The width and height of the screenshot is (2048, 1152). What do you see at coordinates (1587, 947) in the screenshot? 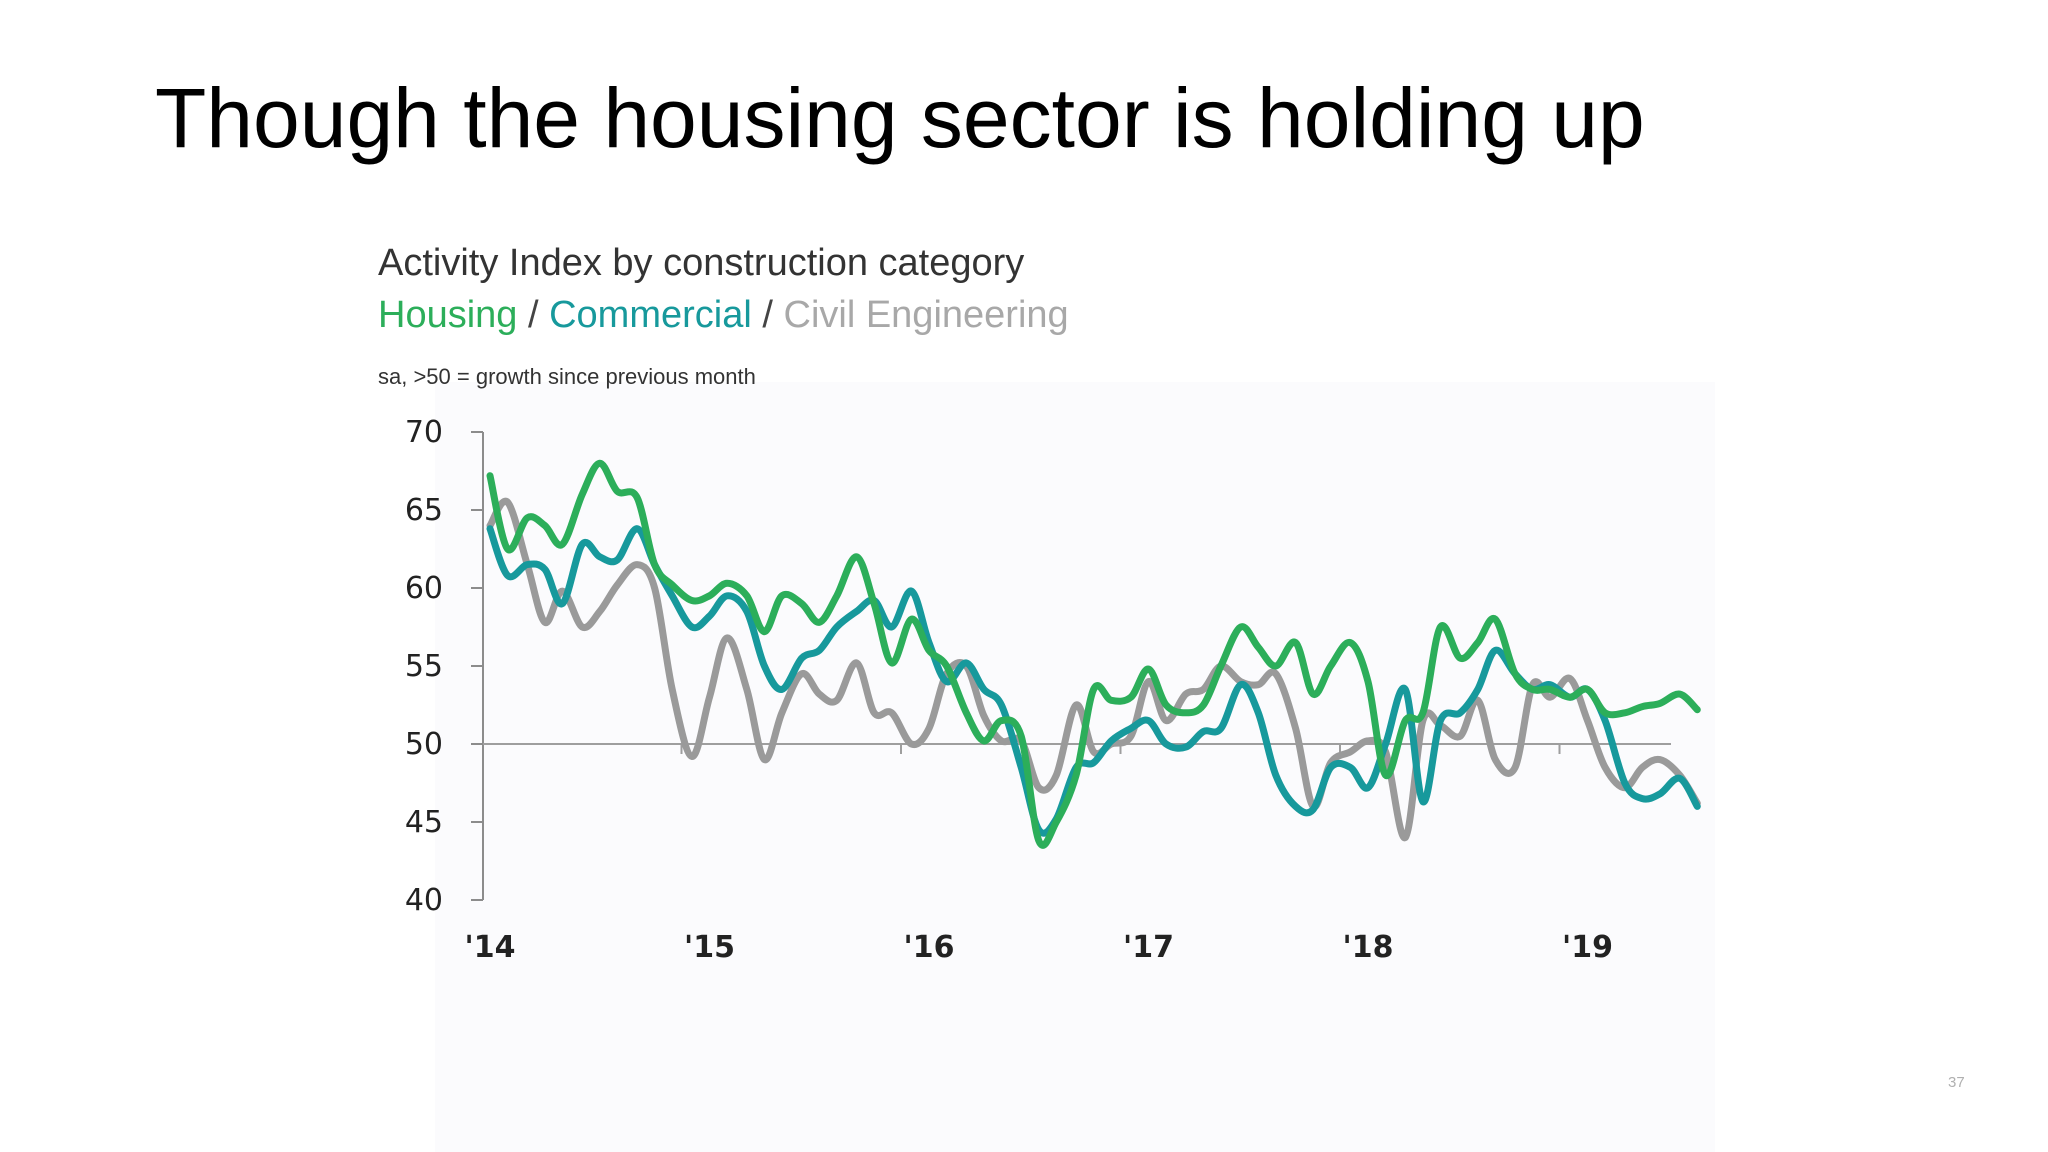
I see `x-tick-label: '19` at bounding box center [1587, 947].